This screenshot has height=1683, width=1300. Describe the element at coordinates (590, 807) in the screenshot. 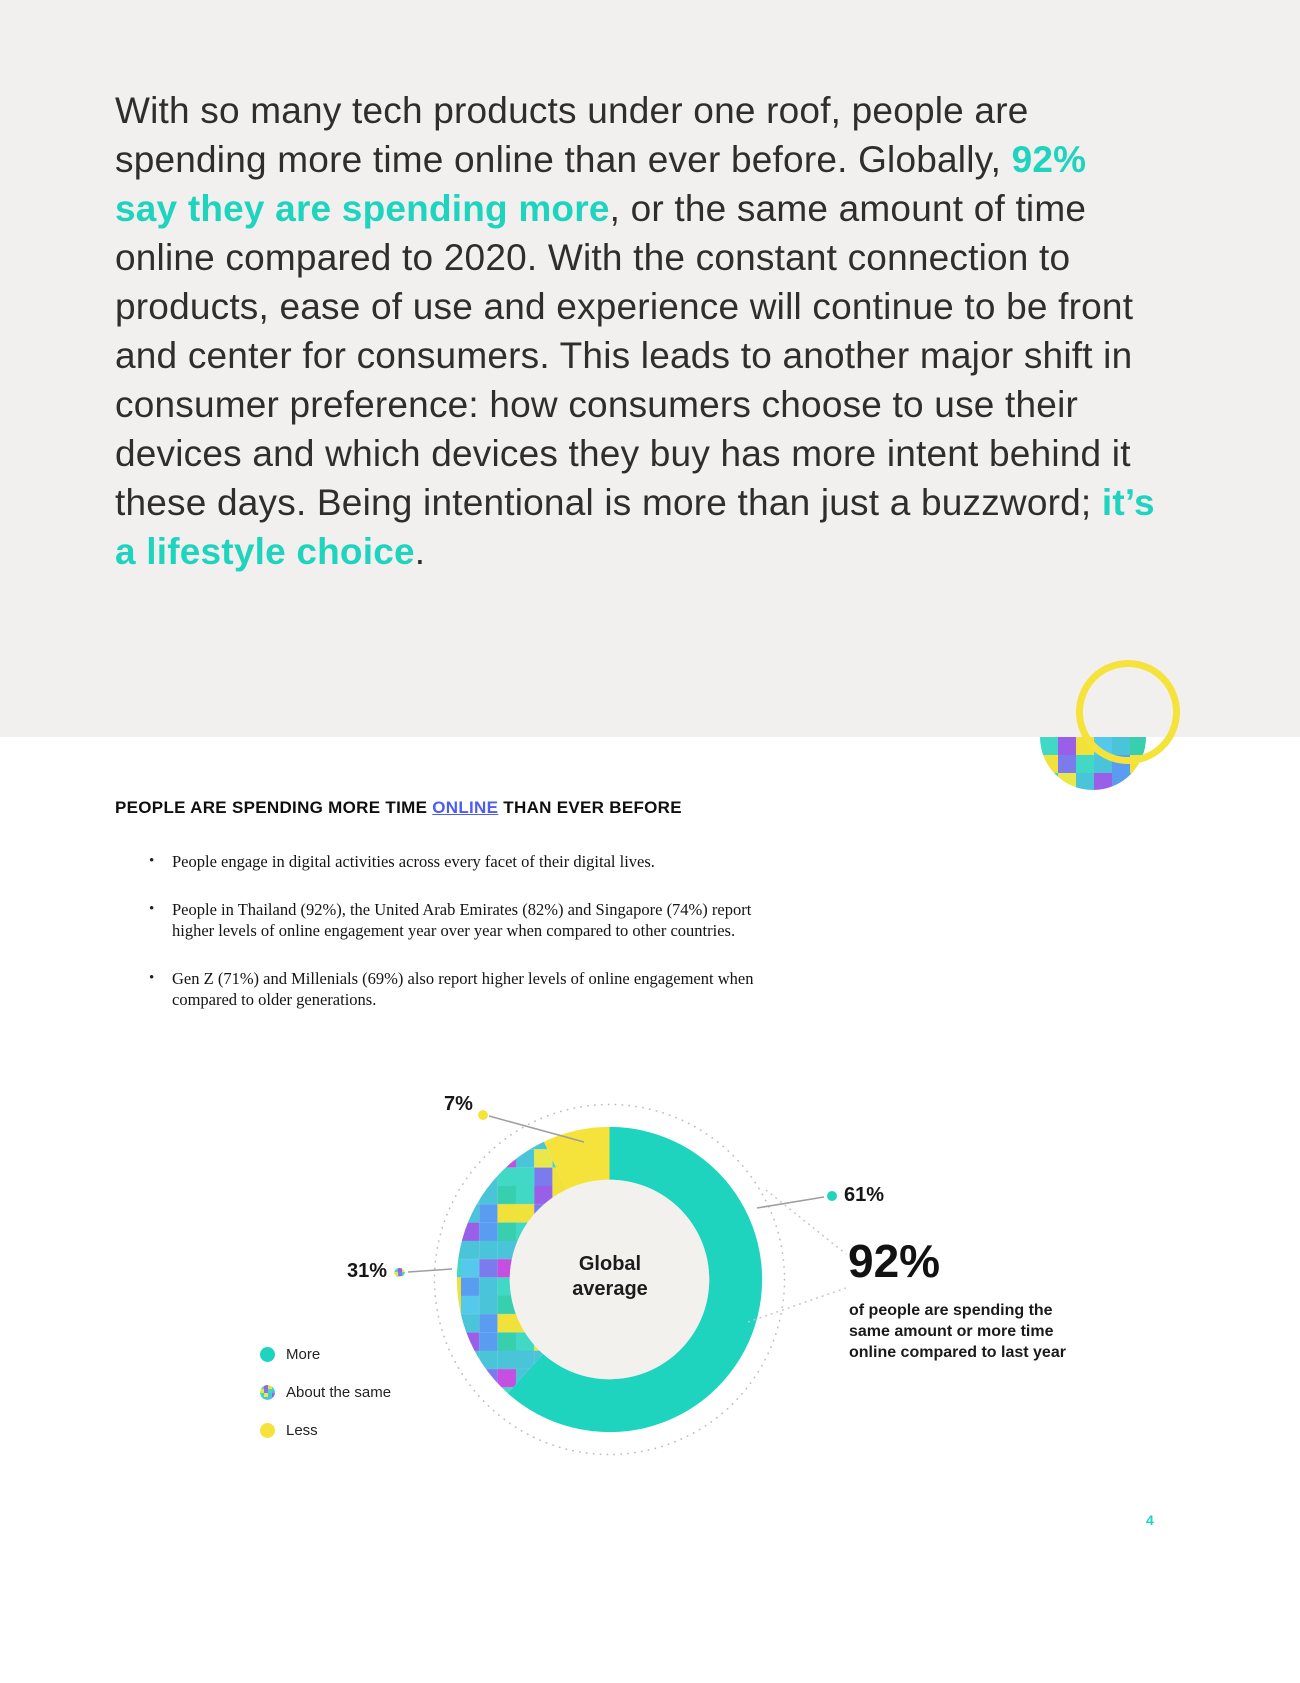

I see `section-heading-post: THAN EVER BEFORE` at that location.